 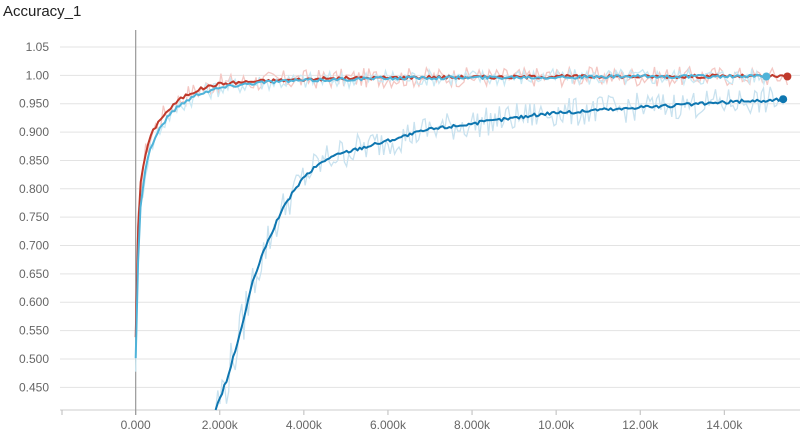 What do you see at coordinates (34, 331) in the screenshot?
I see `y-tick-label: 0.550` at bounding box center [34, 331].